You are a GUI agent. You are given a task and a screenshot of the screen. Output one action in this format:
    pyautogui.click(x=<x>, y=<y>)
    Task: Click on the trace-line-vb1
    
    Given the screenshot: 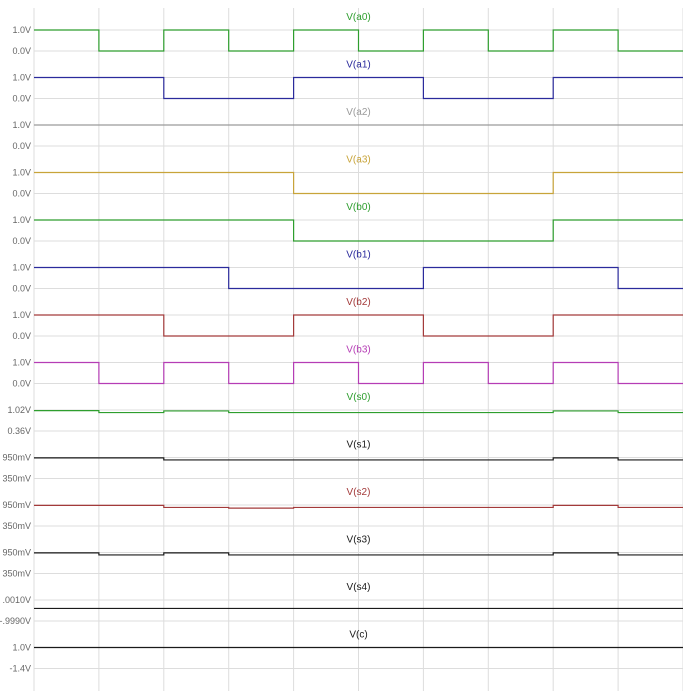 What is the action you would take?
    pyautogui.click(x=358, y=278)
    